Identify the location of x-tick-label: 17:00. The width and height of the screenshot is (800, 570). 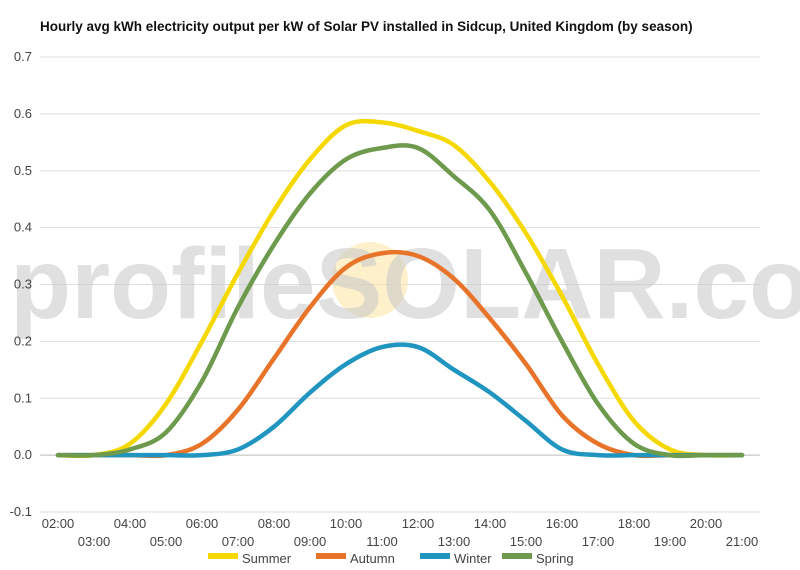
(598, 541).